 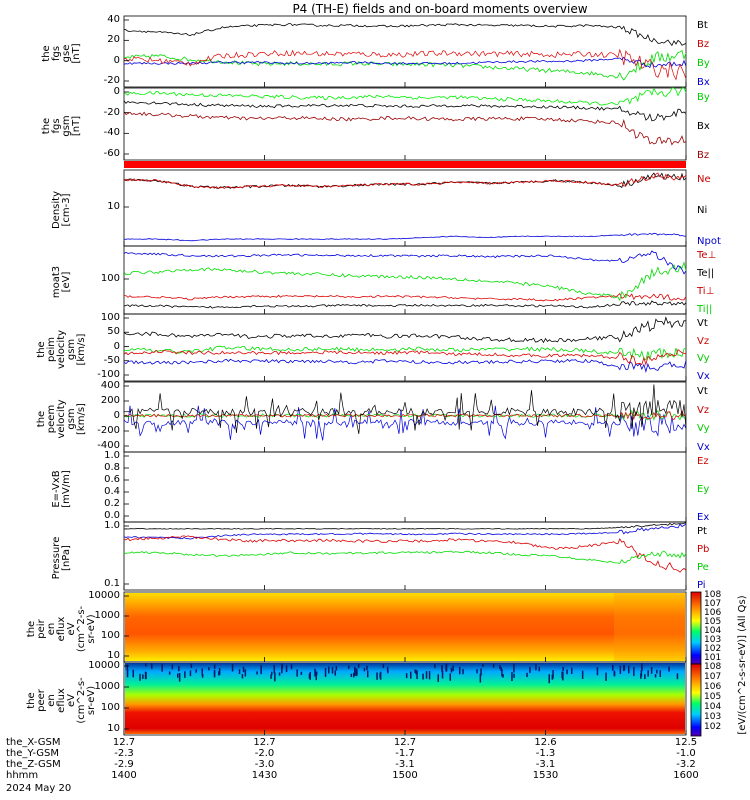 I want to click on ylabel-panel-4: the peim velocity gsm [km/s], so click(x=61, y=349).